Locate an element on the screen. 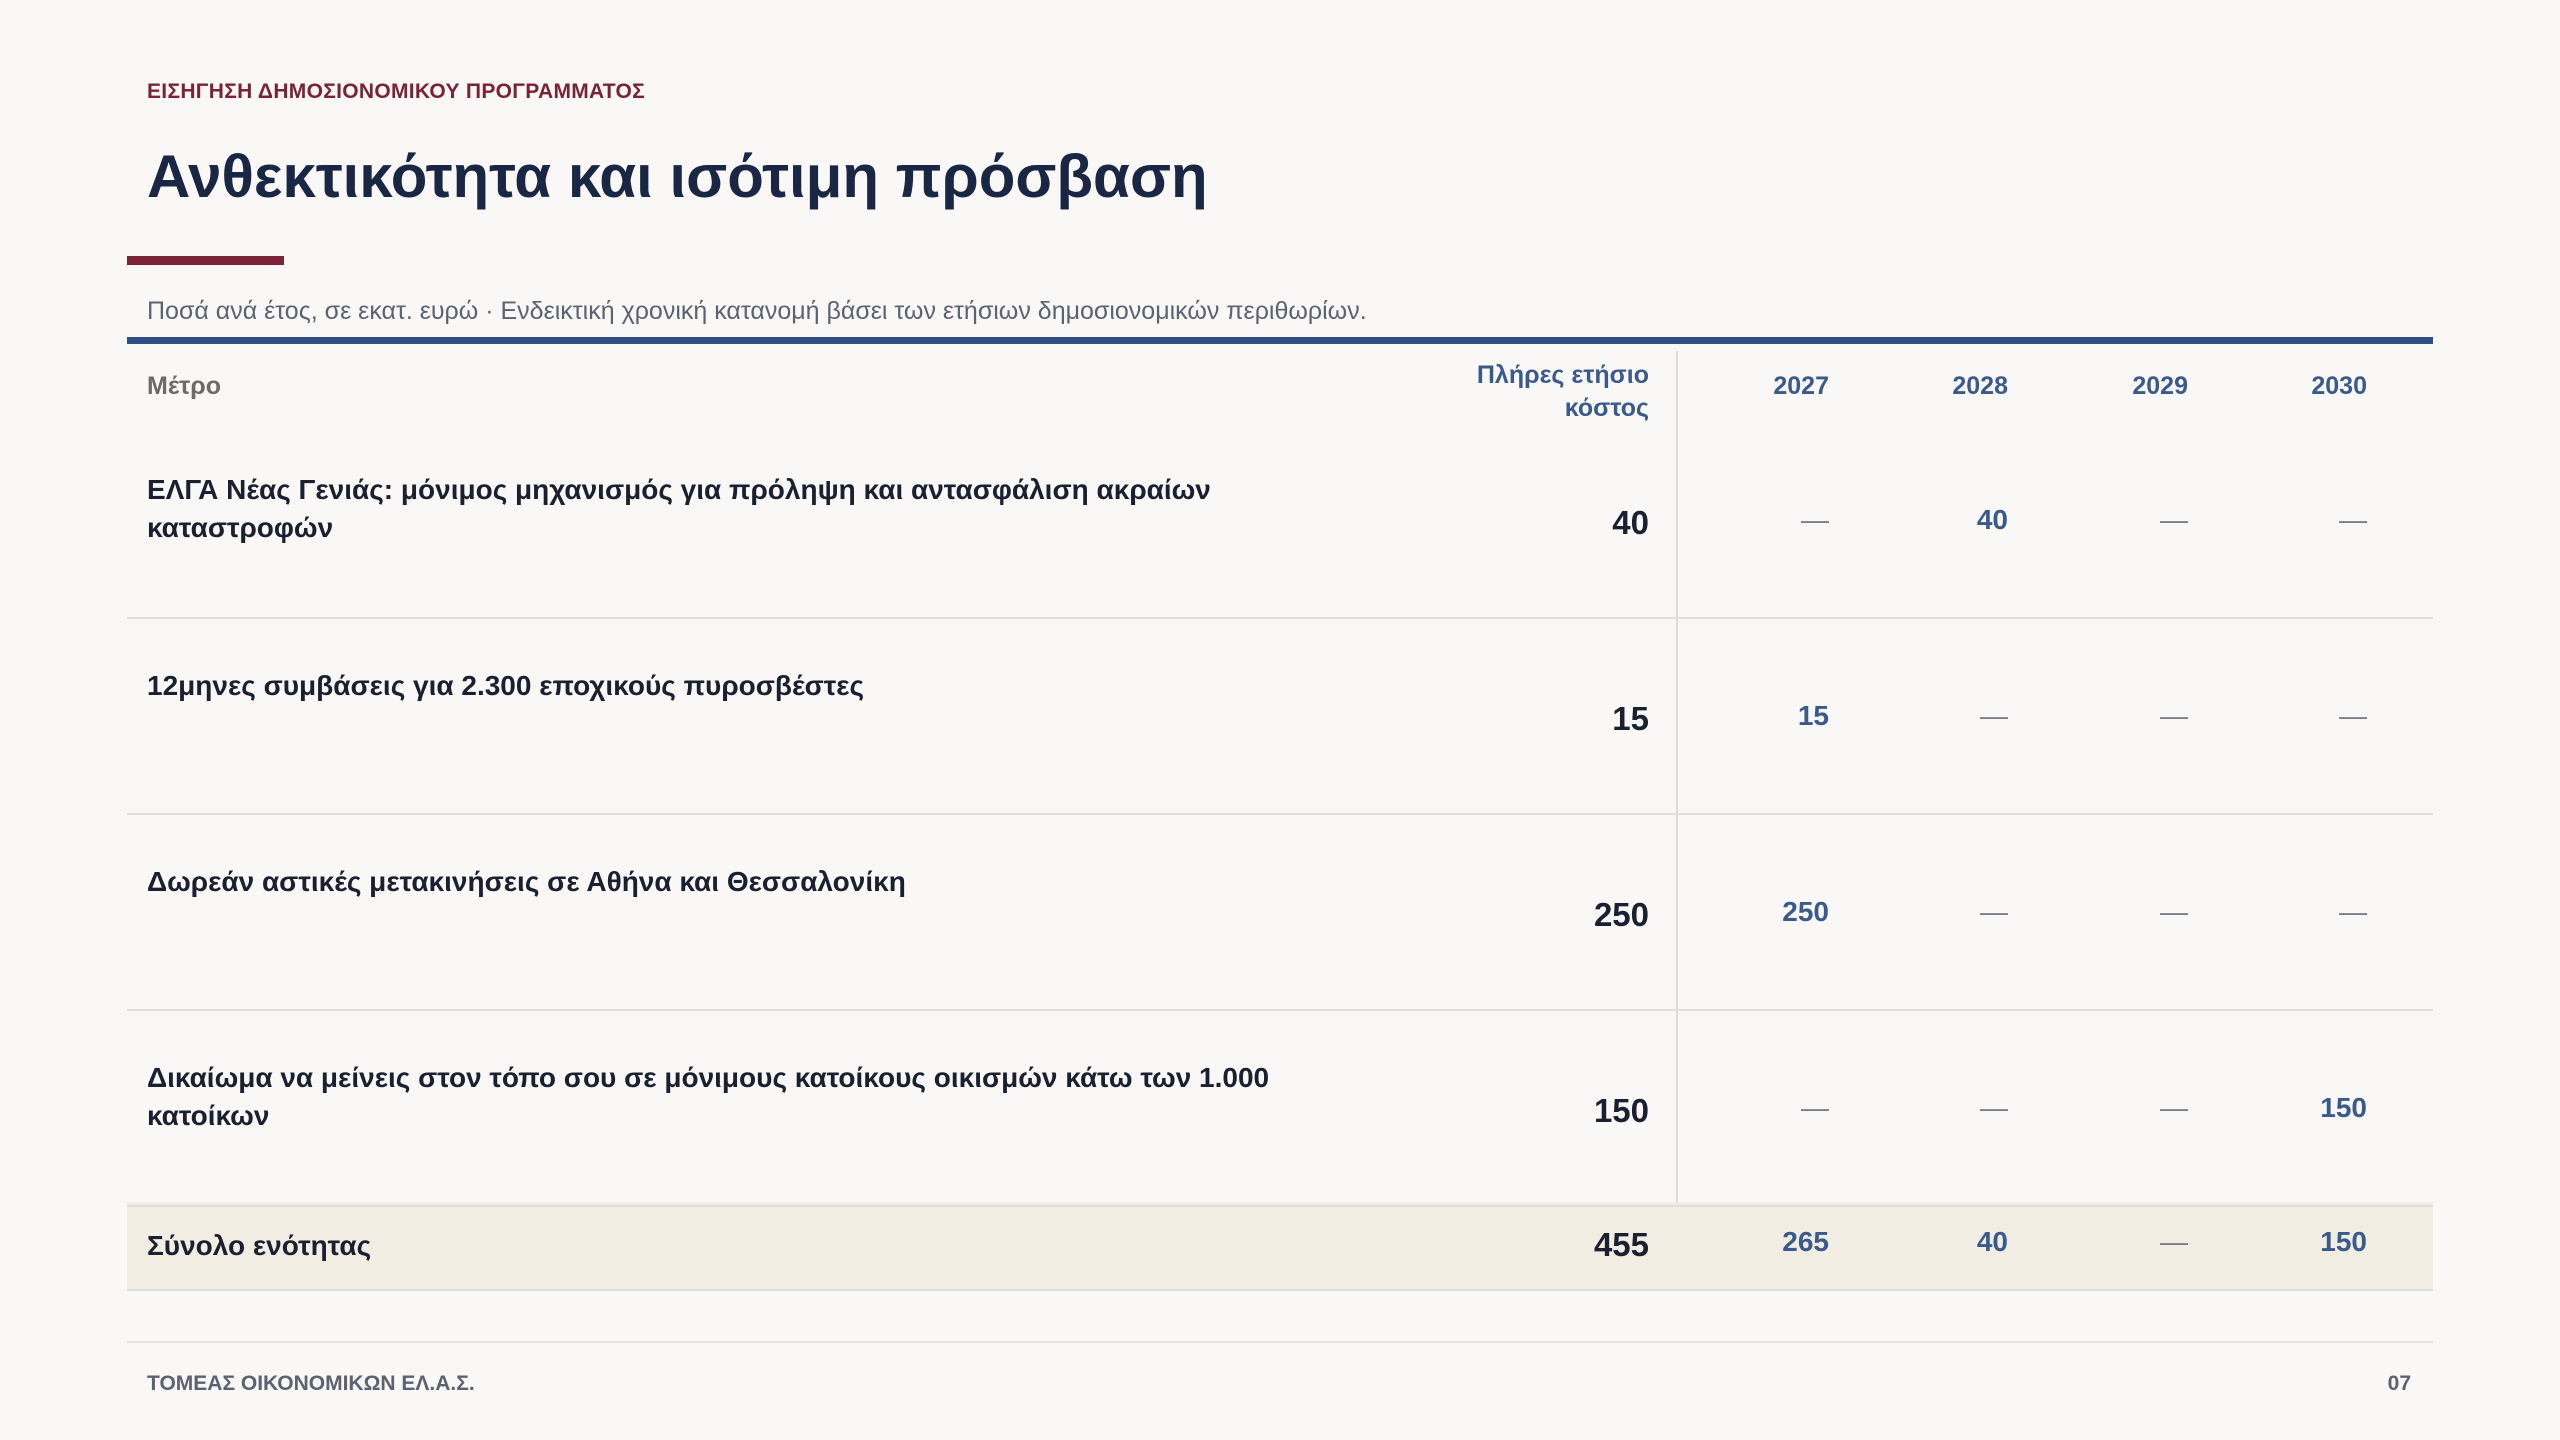 This screenshot has width=2560, height=1440. cost-cell: 250 is located at coordinates (1621, 914).